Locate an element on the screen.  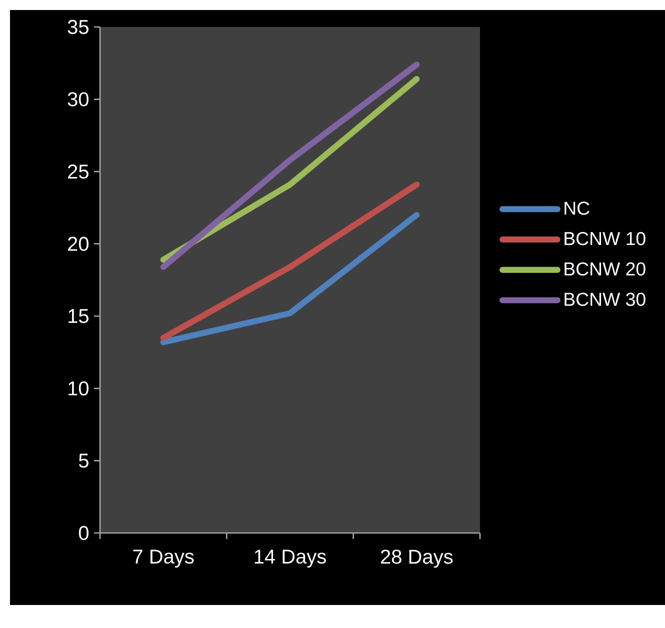
y-tick-label: 25 is located at coordinates (78, 171).